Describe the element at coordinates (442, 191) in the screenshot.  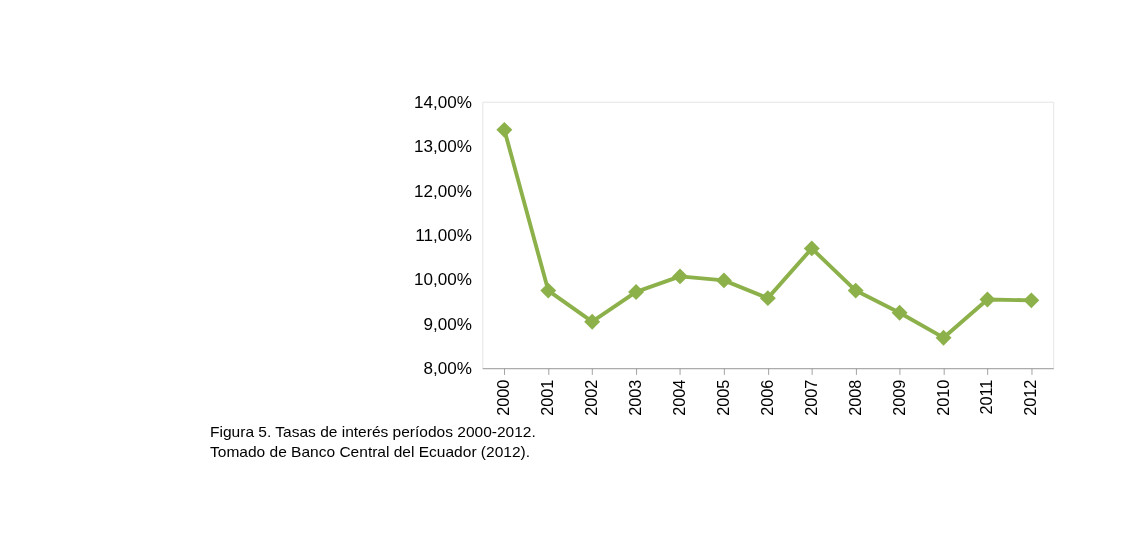
I see `y-tick-label: 12,00%` at that location.